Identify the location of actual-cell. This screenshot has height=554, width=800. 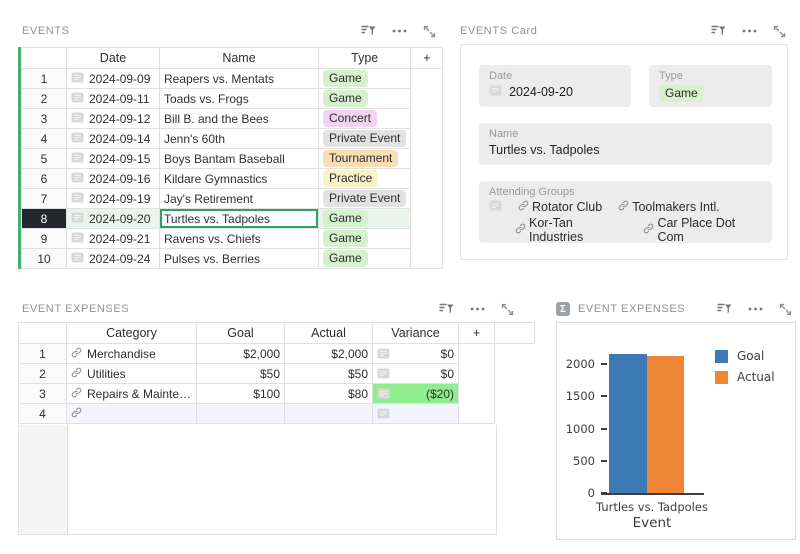
(328, 413).